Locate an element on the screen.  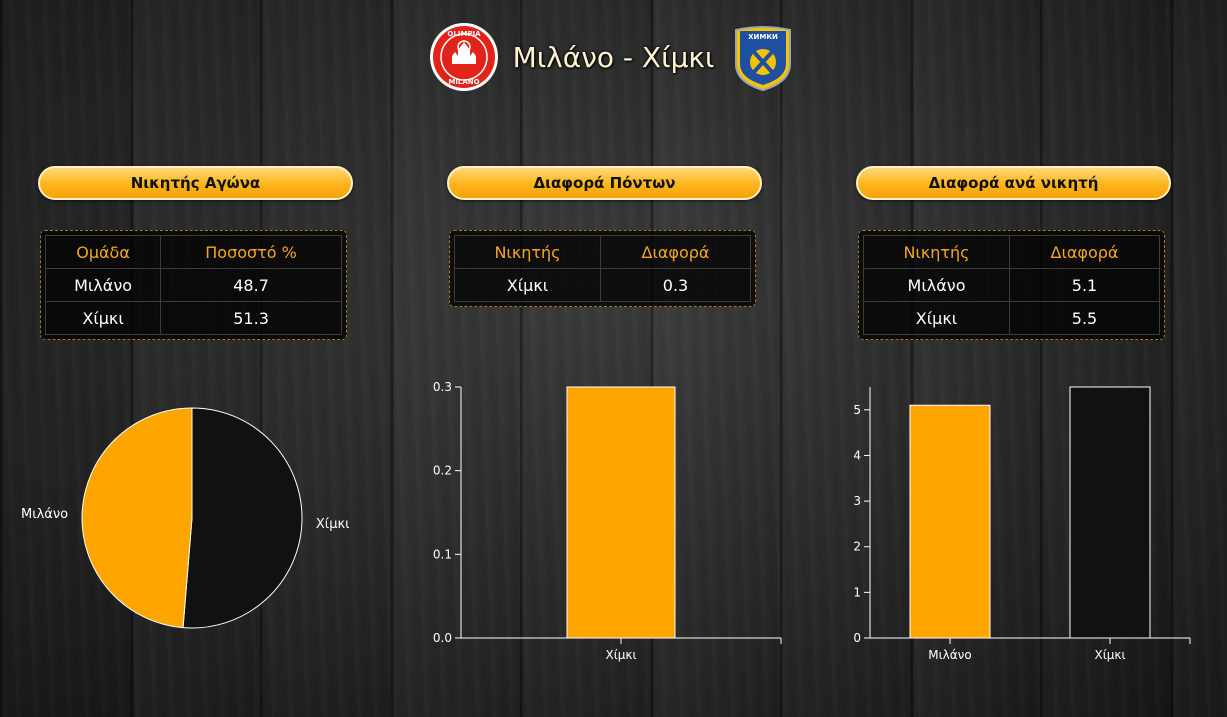
match-header: OLIMPIA MILANO Μιλάνο - Χίμκι ХИМКИ is located at coordinates (613, 57).